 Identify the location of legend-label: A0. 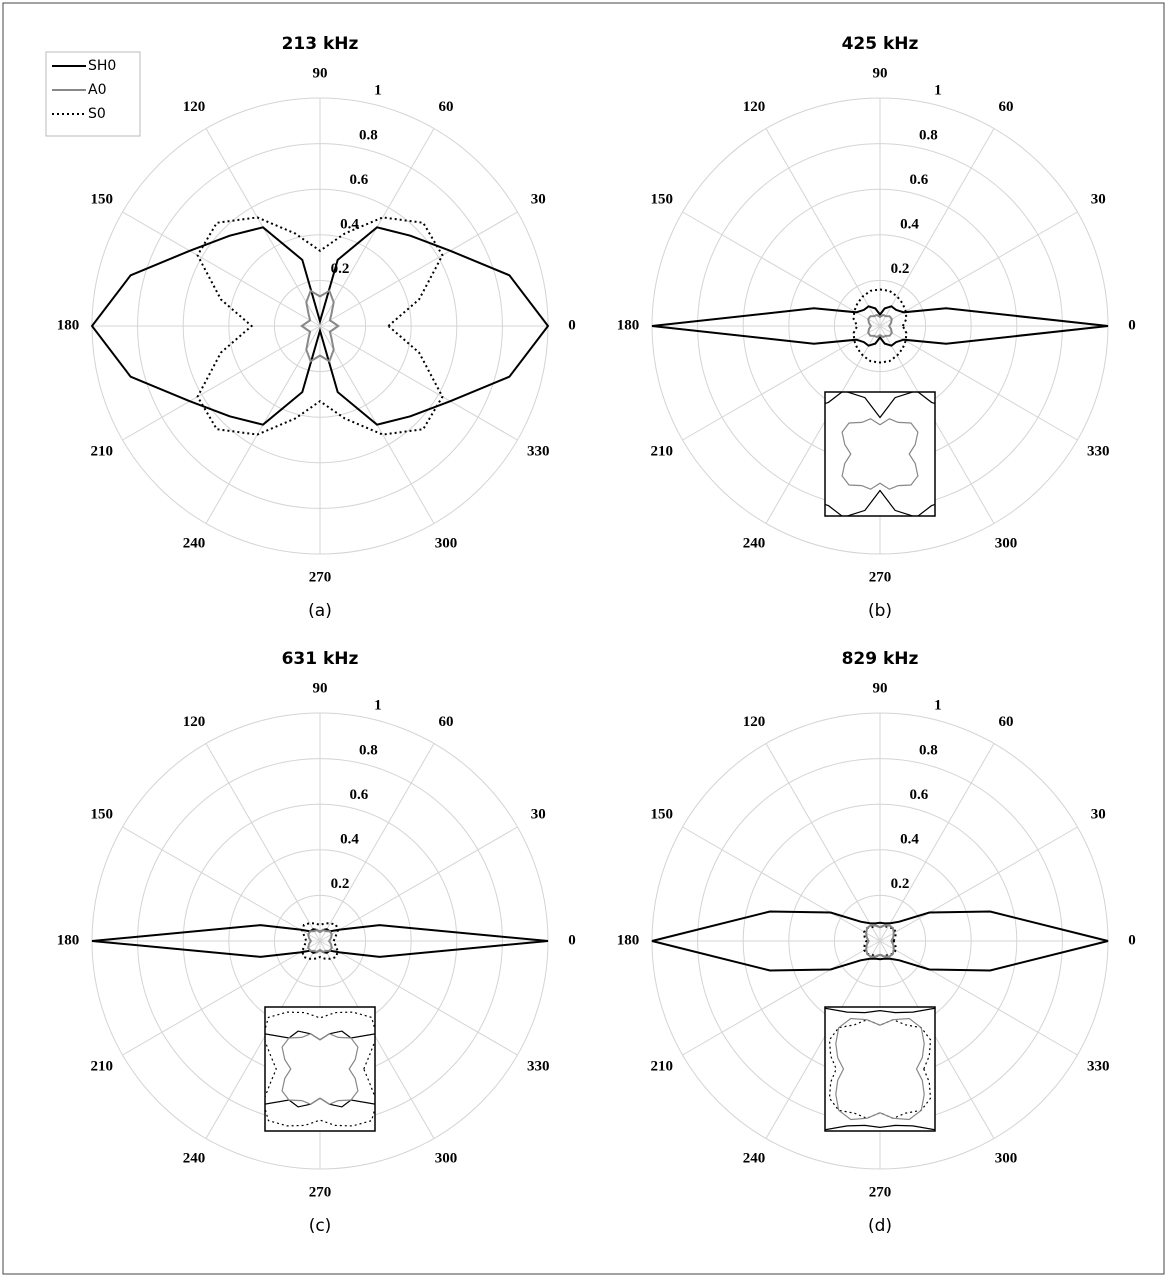
(97, 90).